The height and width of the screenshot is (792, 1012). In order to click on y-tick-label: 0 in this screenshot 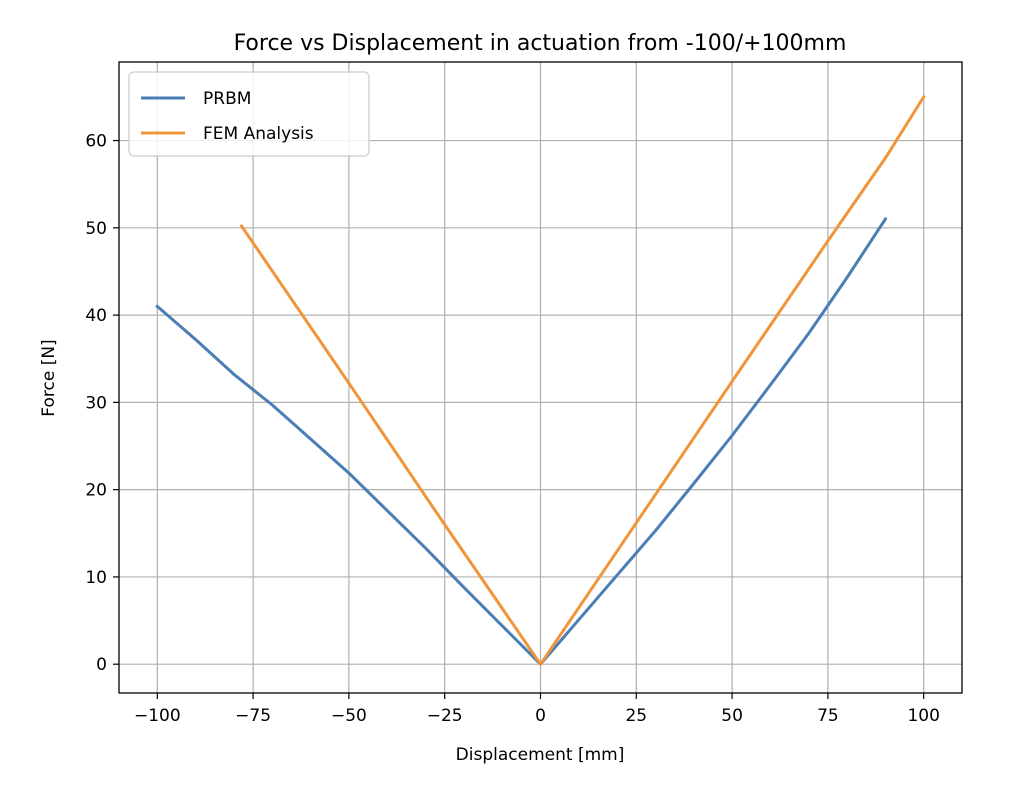, I will do `click(101, 665)`.